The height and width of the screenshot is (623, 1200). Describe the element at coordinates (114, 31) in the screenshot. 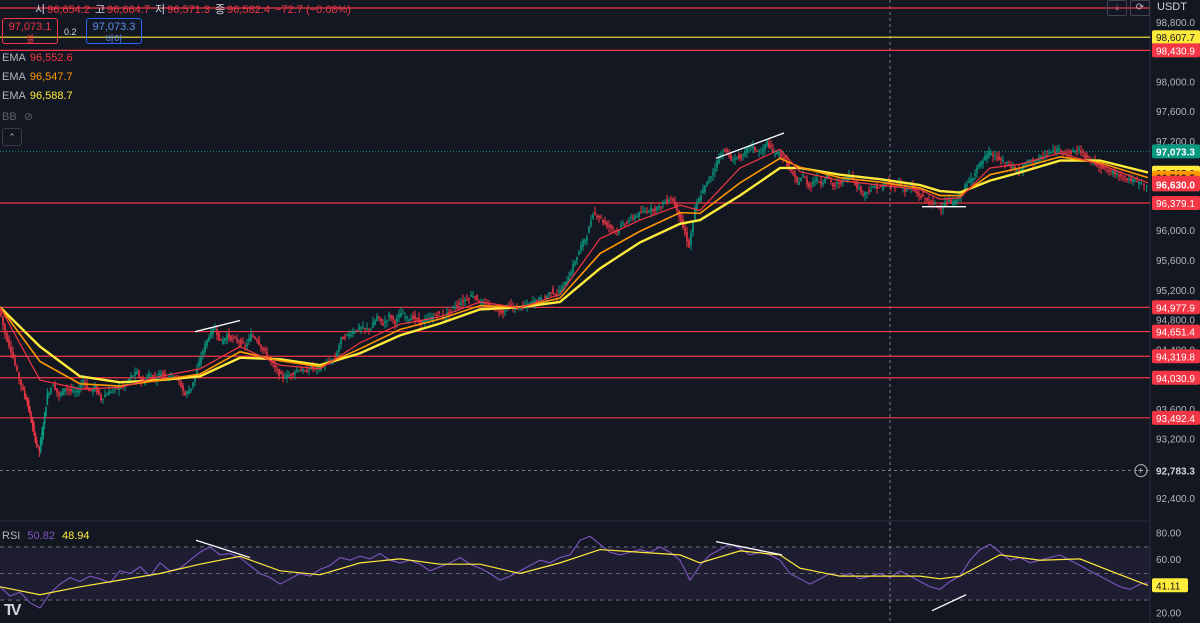

I see `buy-button: 97,073.3 바이` at that location.